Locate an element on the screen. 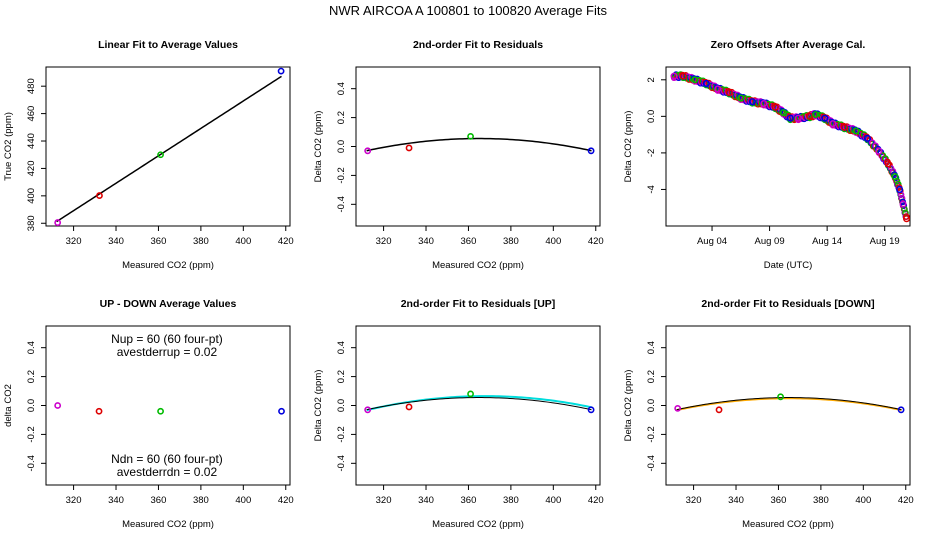 The image size is (936, 540). chart-title: UP - DOWN Average Values is located at coordinates (168, 304).